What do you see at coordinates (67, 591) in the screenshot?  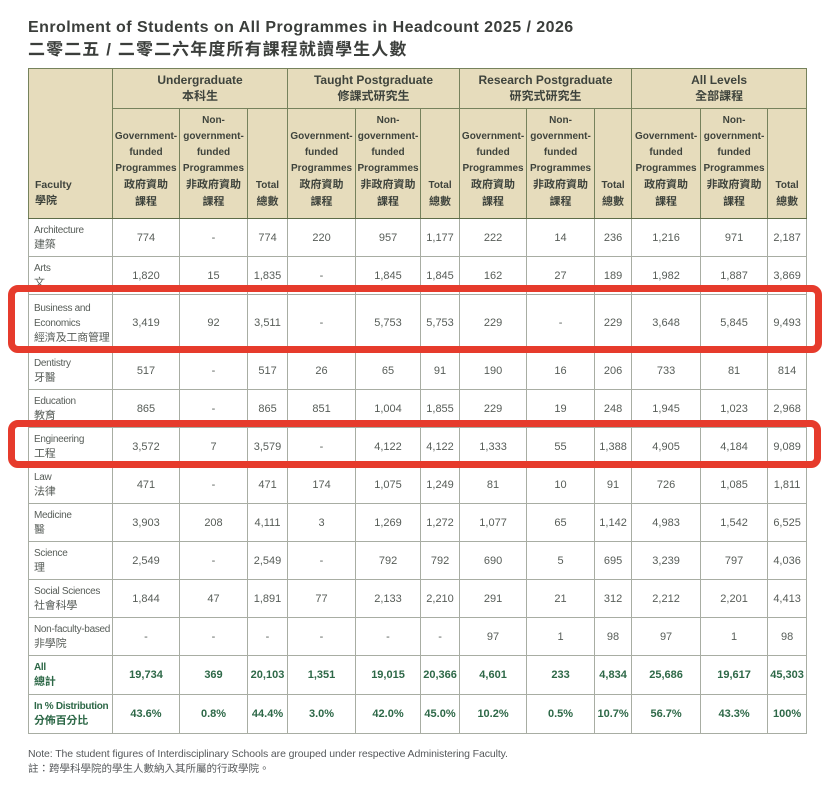 I see `faculty-name: Social Sciences` at bounding box center [67, 591].